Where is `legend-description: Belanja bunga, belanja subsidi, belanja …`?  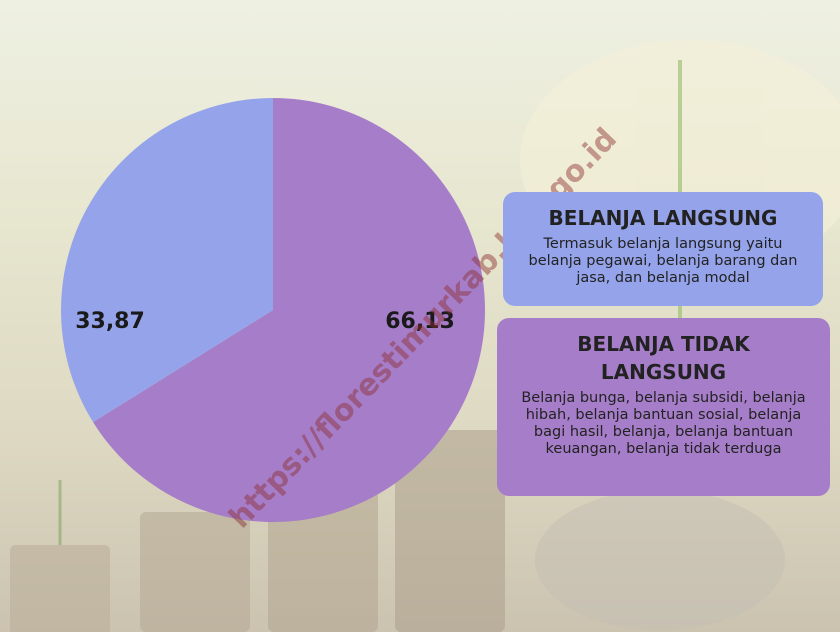
legend-description: Belanja bunga, belanja subsidi, belanja … is located at coordinates (663, 423).